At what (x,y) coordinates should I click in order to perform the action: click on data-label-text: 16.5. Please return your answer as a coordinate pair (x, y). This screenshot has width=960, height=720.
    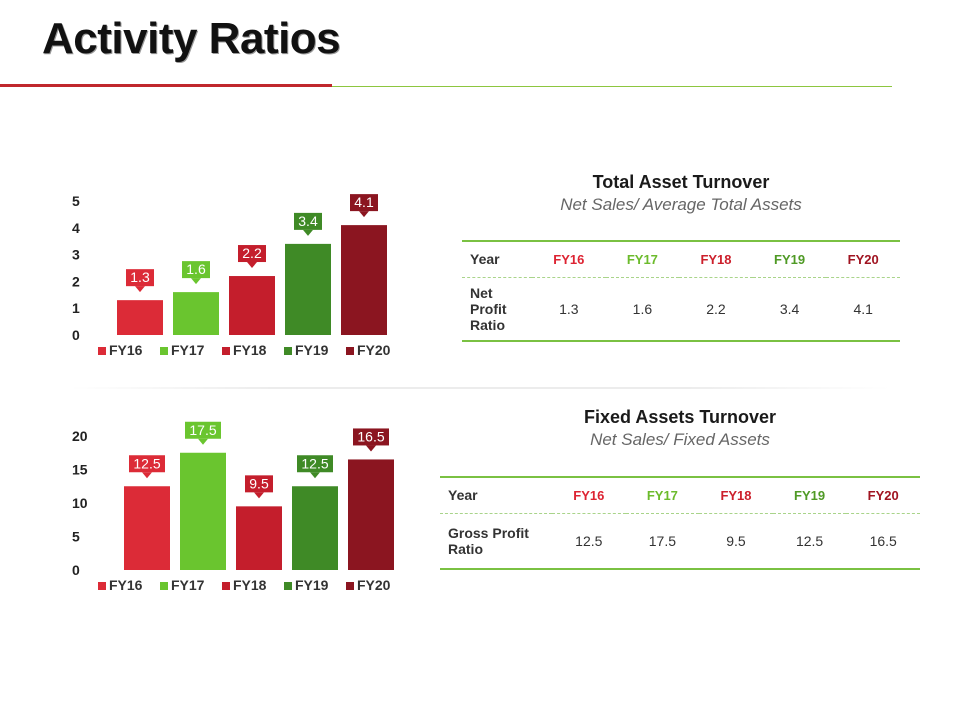
    Looking at the image, I should click on (370, 436).